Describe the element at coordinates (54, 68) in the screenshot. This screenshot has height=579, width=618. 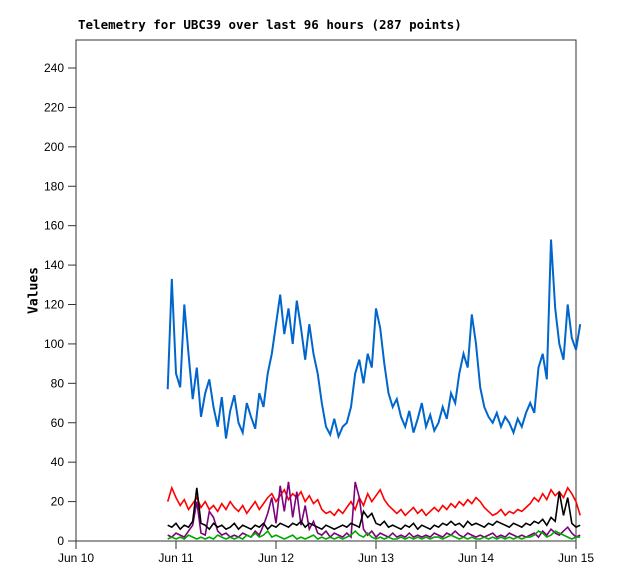
I see `y-axis-tick-label: 240` at that location.